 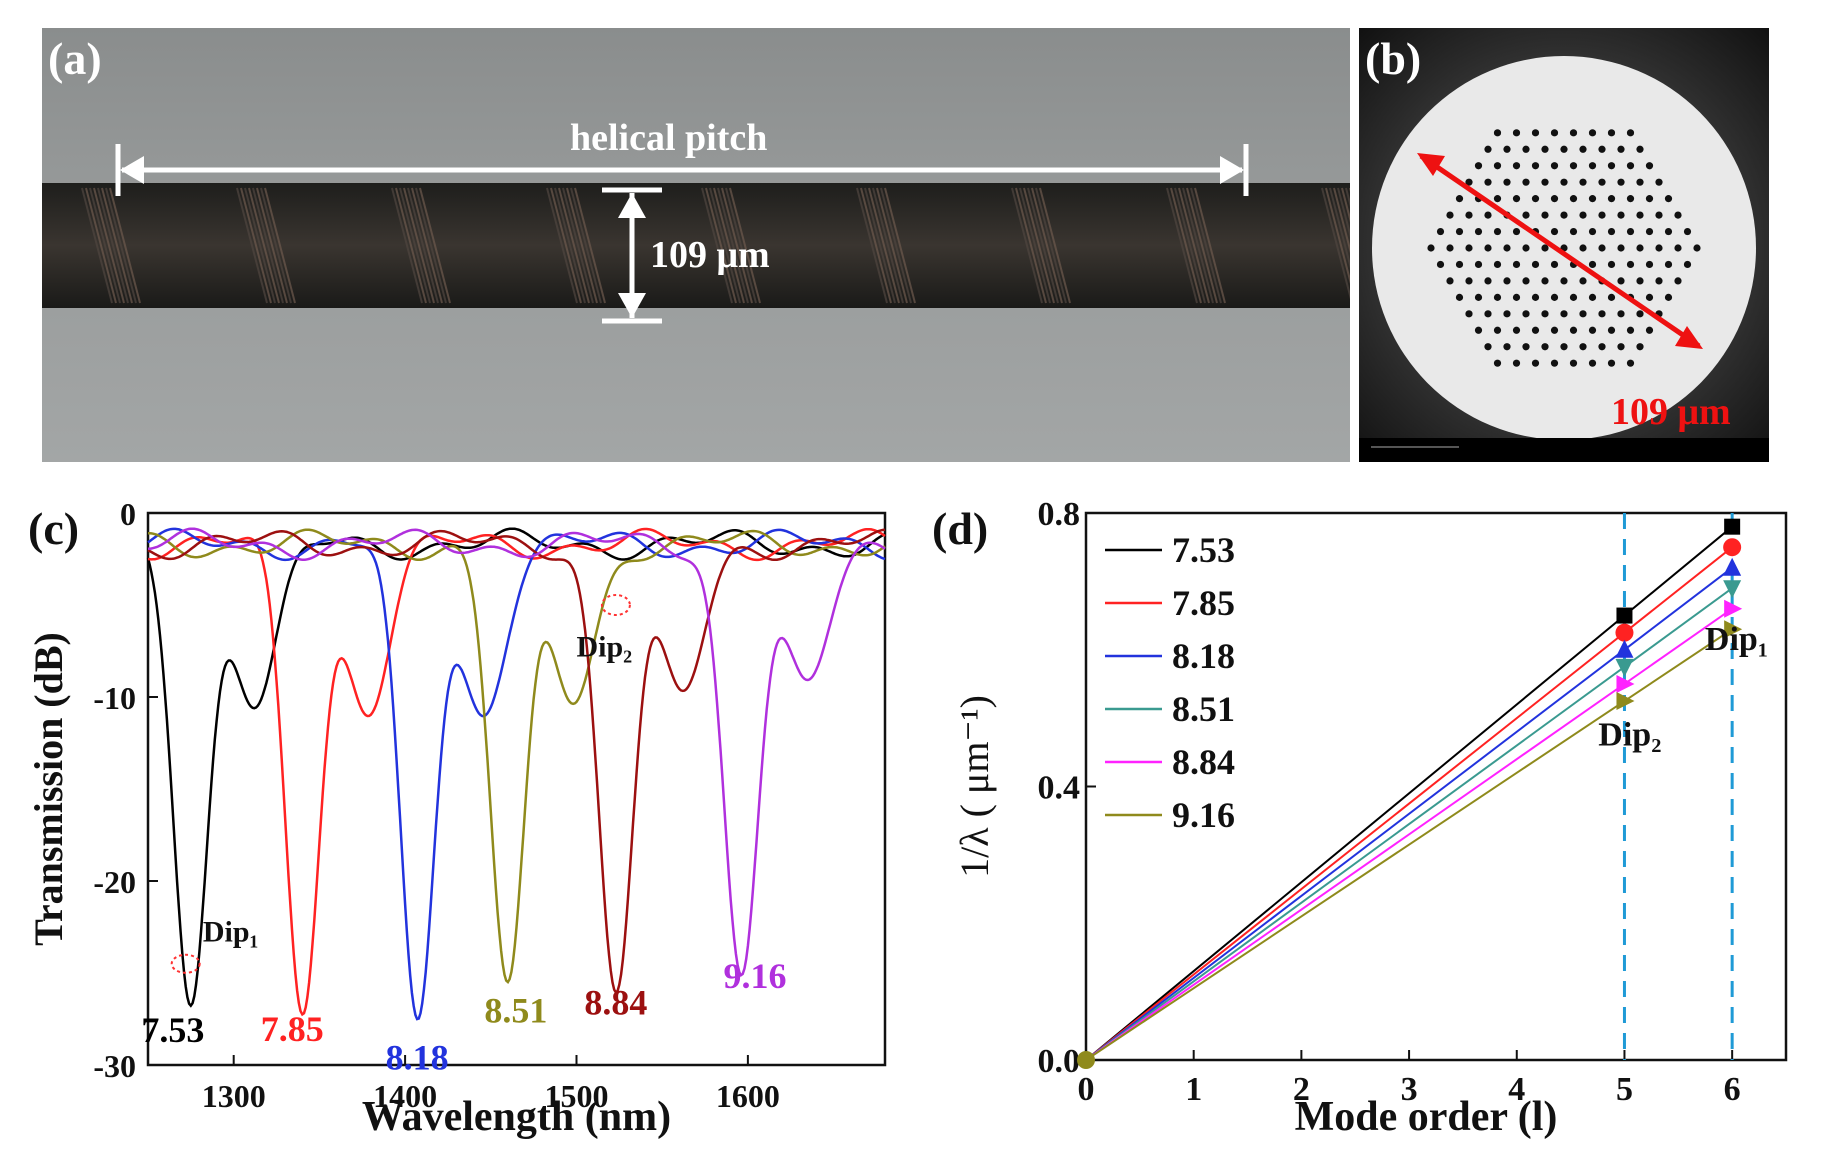 I want to click on legend-label: 9.16, so click(x=1203, y=815).